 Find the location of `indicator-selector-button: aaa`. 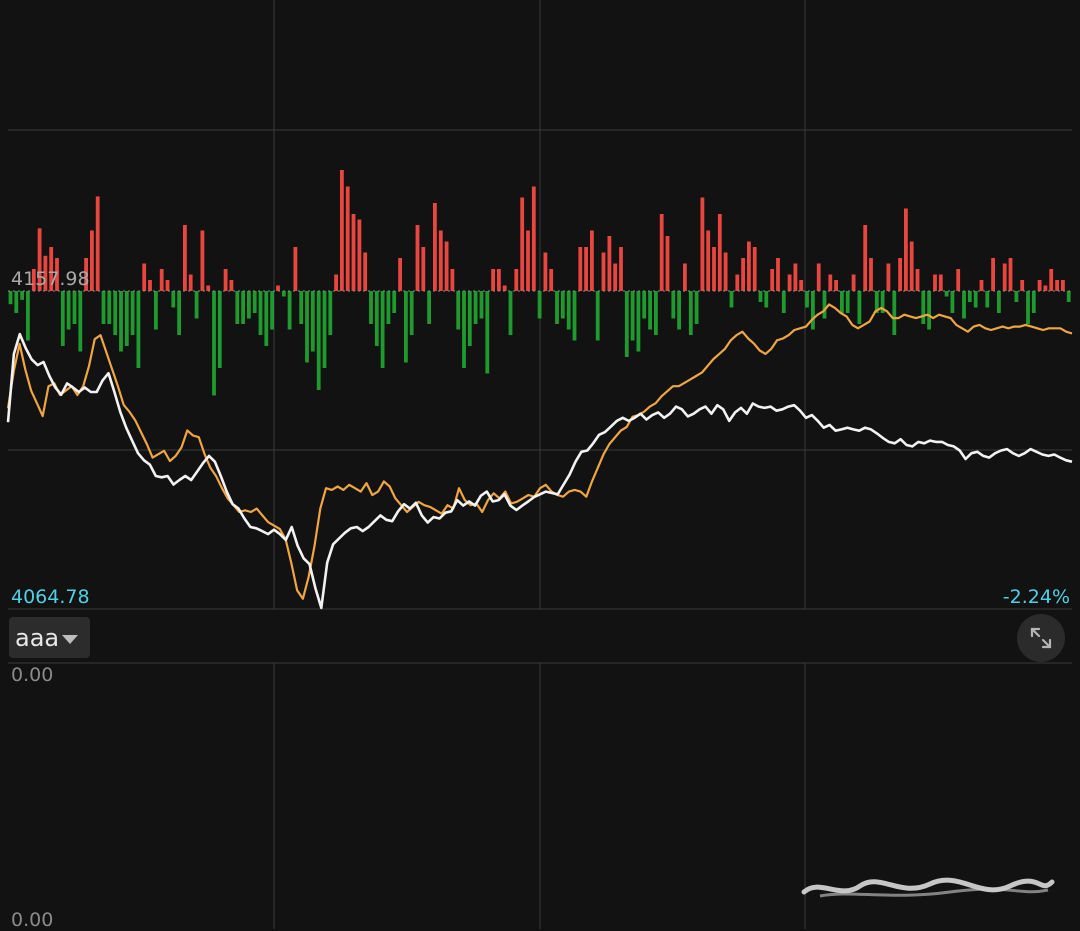

indicator-selector-button: aaa is located at coordinates (49, 637).